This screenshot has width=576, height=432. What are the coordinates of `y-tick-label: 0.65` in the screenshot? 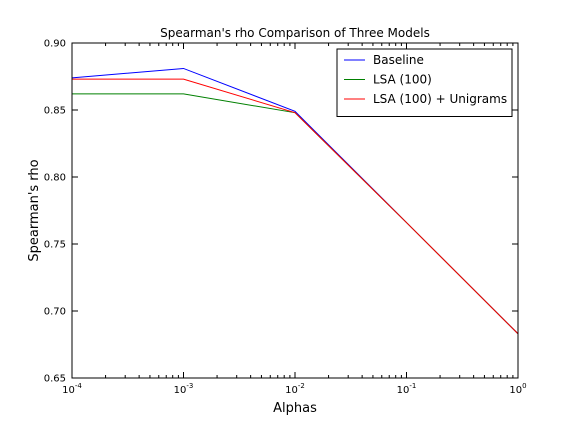 It's located at (55, 379).